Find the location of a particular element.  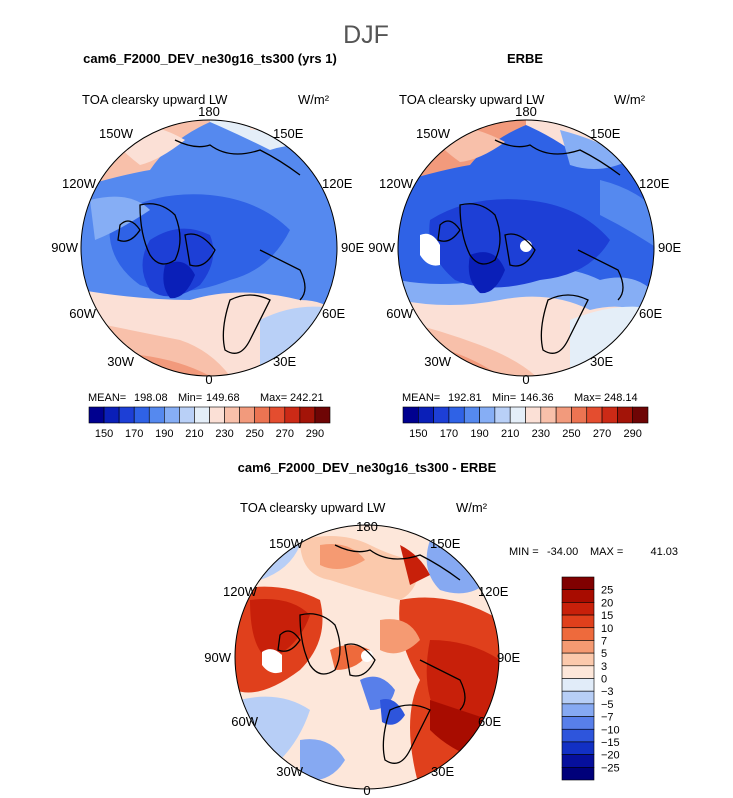

colorbar-tick-label: 15 is located at coordinates (607, 616).